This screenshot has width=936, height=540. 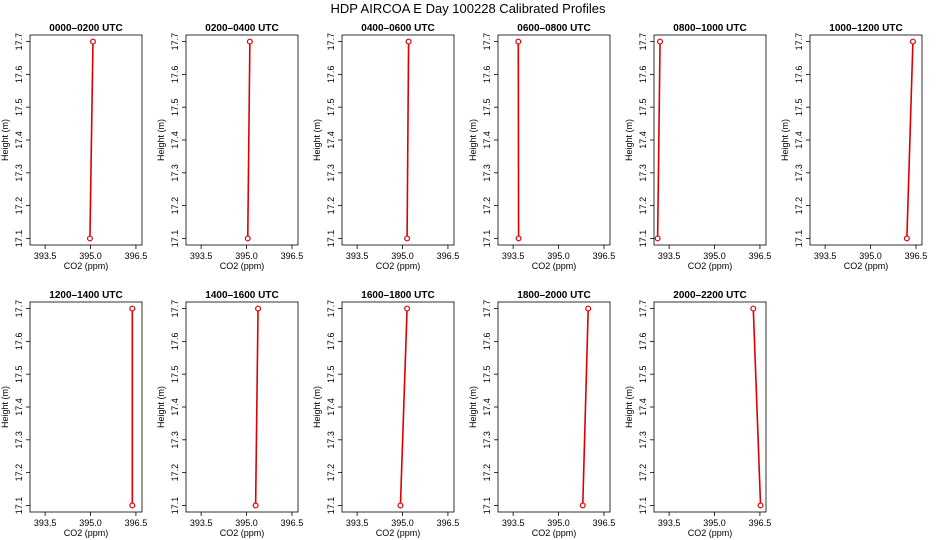 I want to click on panel-title: 0000–0200 UTC, so click(x=85, y=28).